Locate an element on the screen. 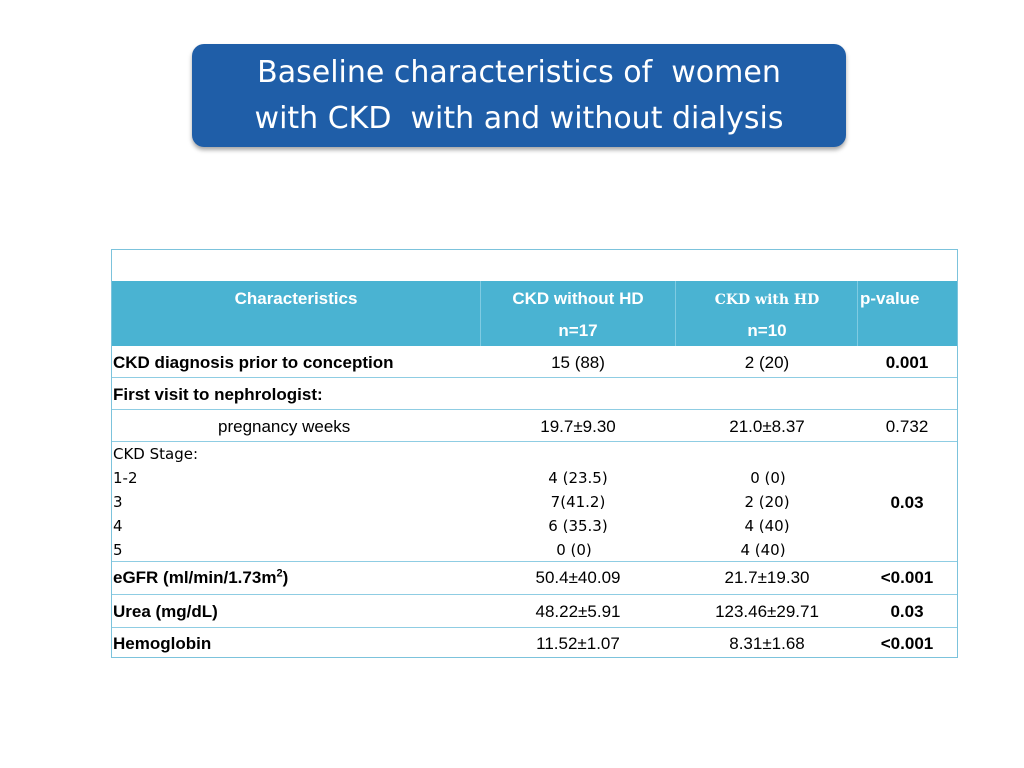 This screenshot has width=1024, height=768. row-label-hemoglobin: Hemoglobin is located at coordinates (162, 643).